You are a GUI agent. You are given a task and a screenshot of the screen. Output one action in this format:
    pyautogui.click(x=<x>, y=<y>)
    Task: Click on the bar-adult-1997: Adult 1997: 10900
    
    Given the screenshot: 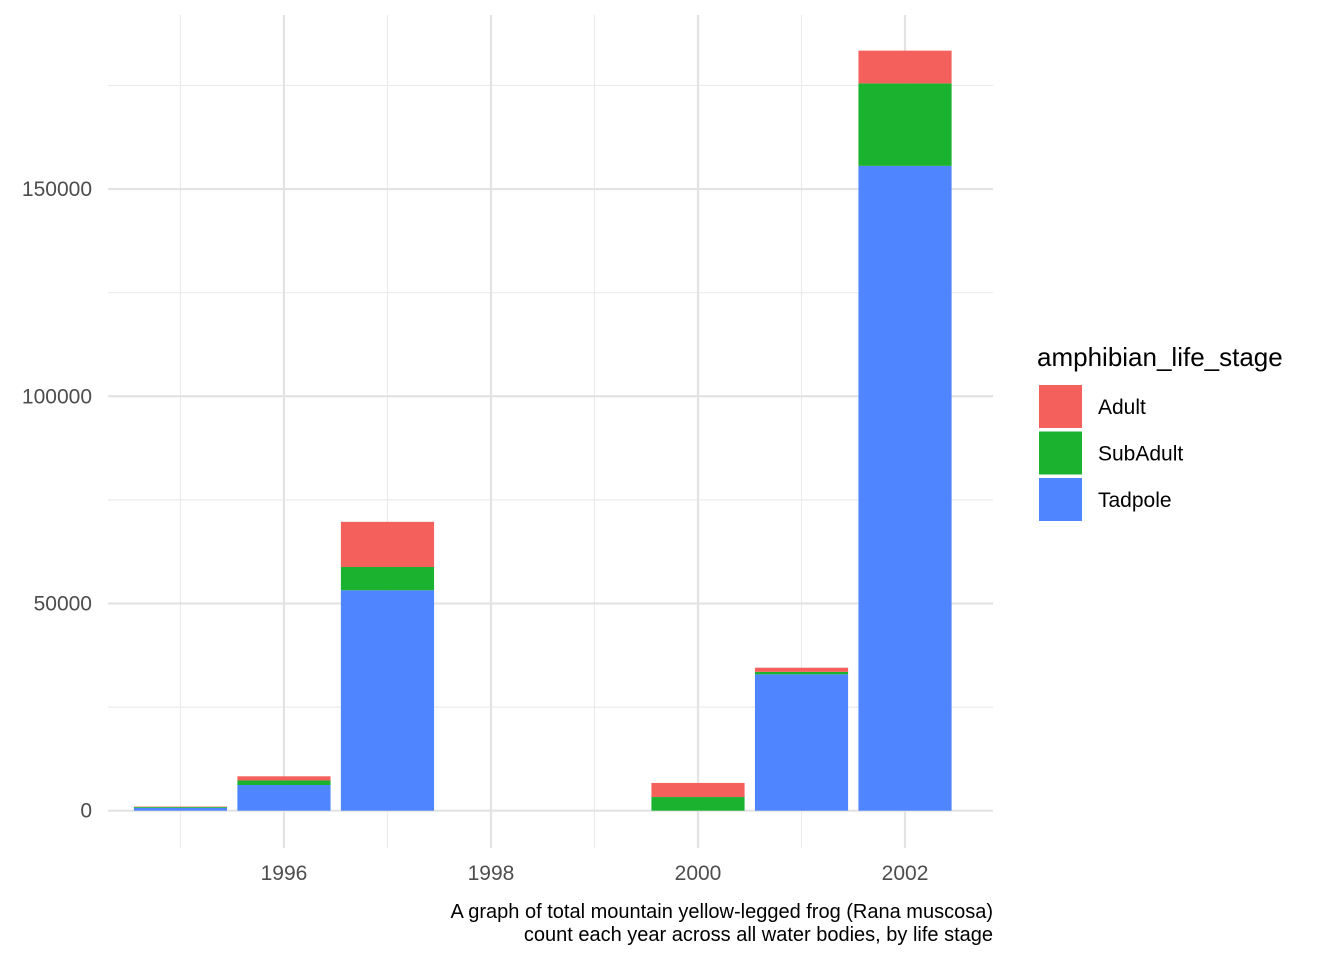 What is the action you would take?
    pyautogui.click(x=387, y=544)
    